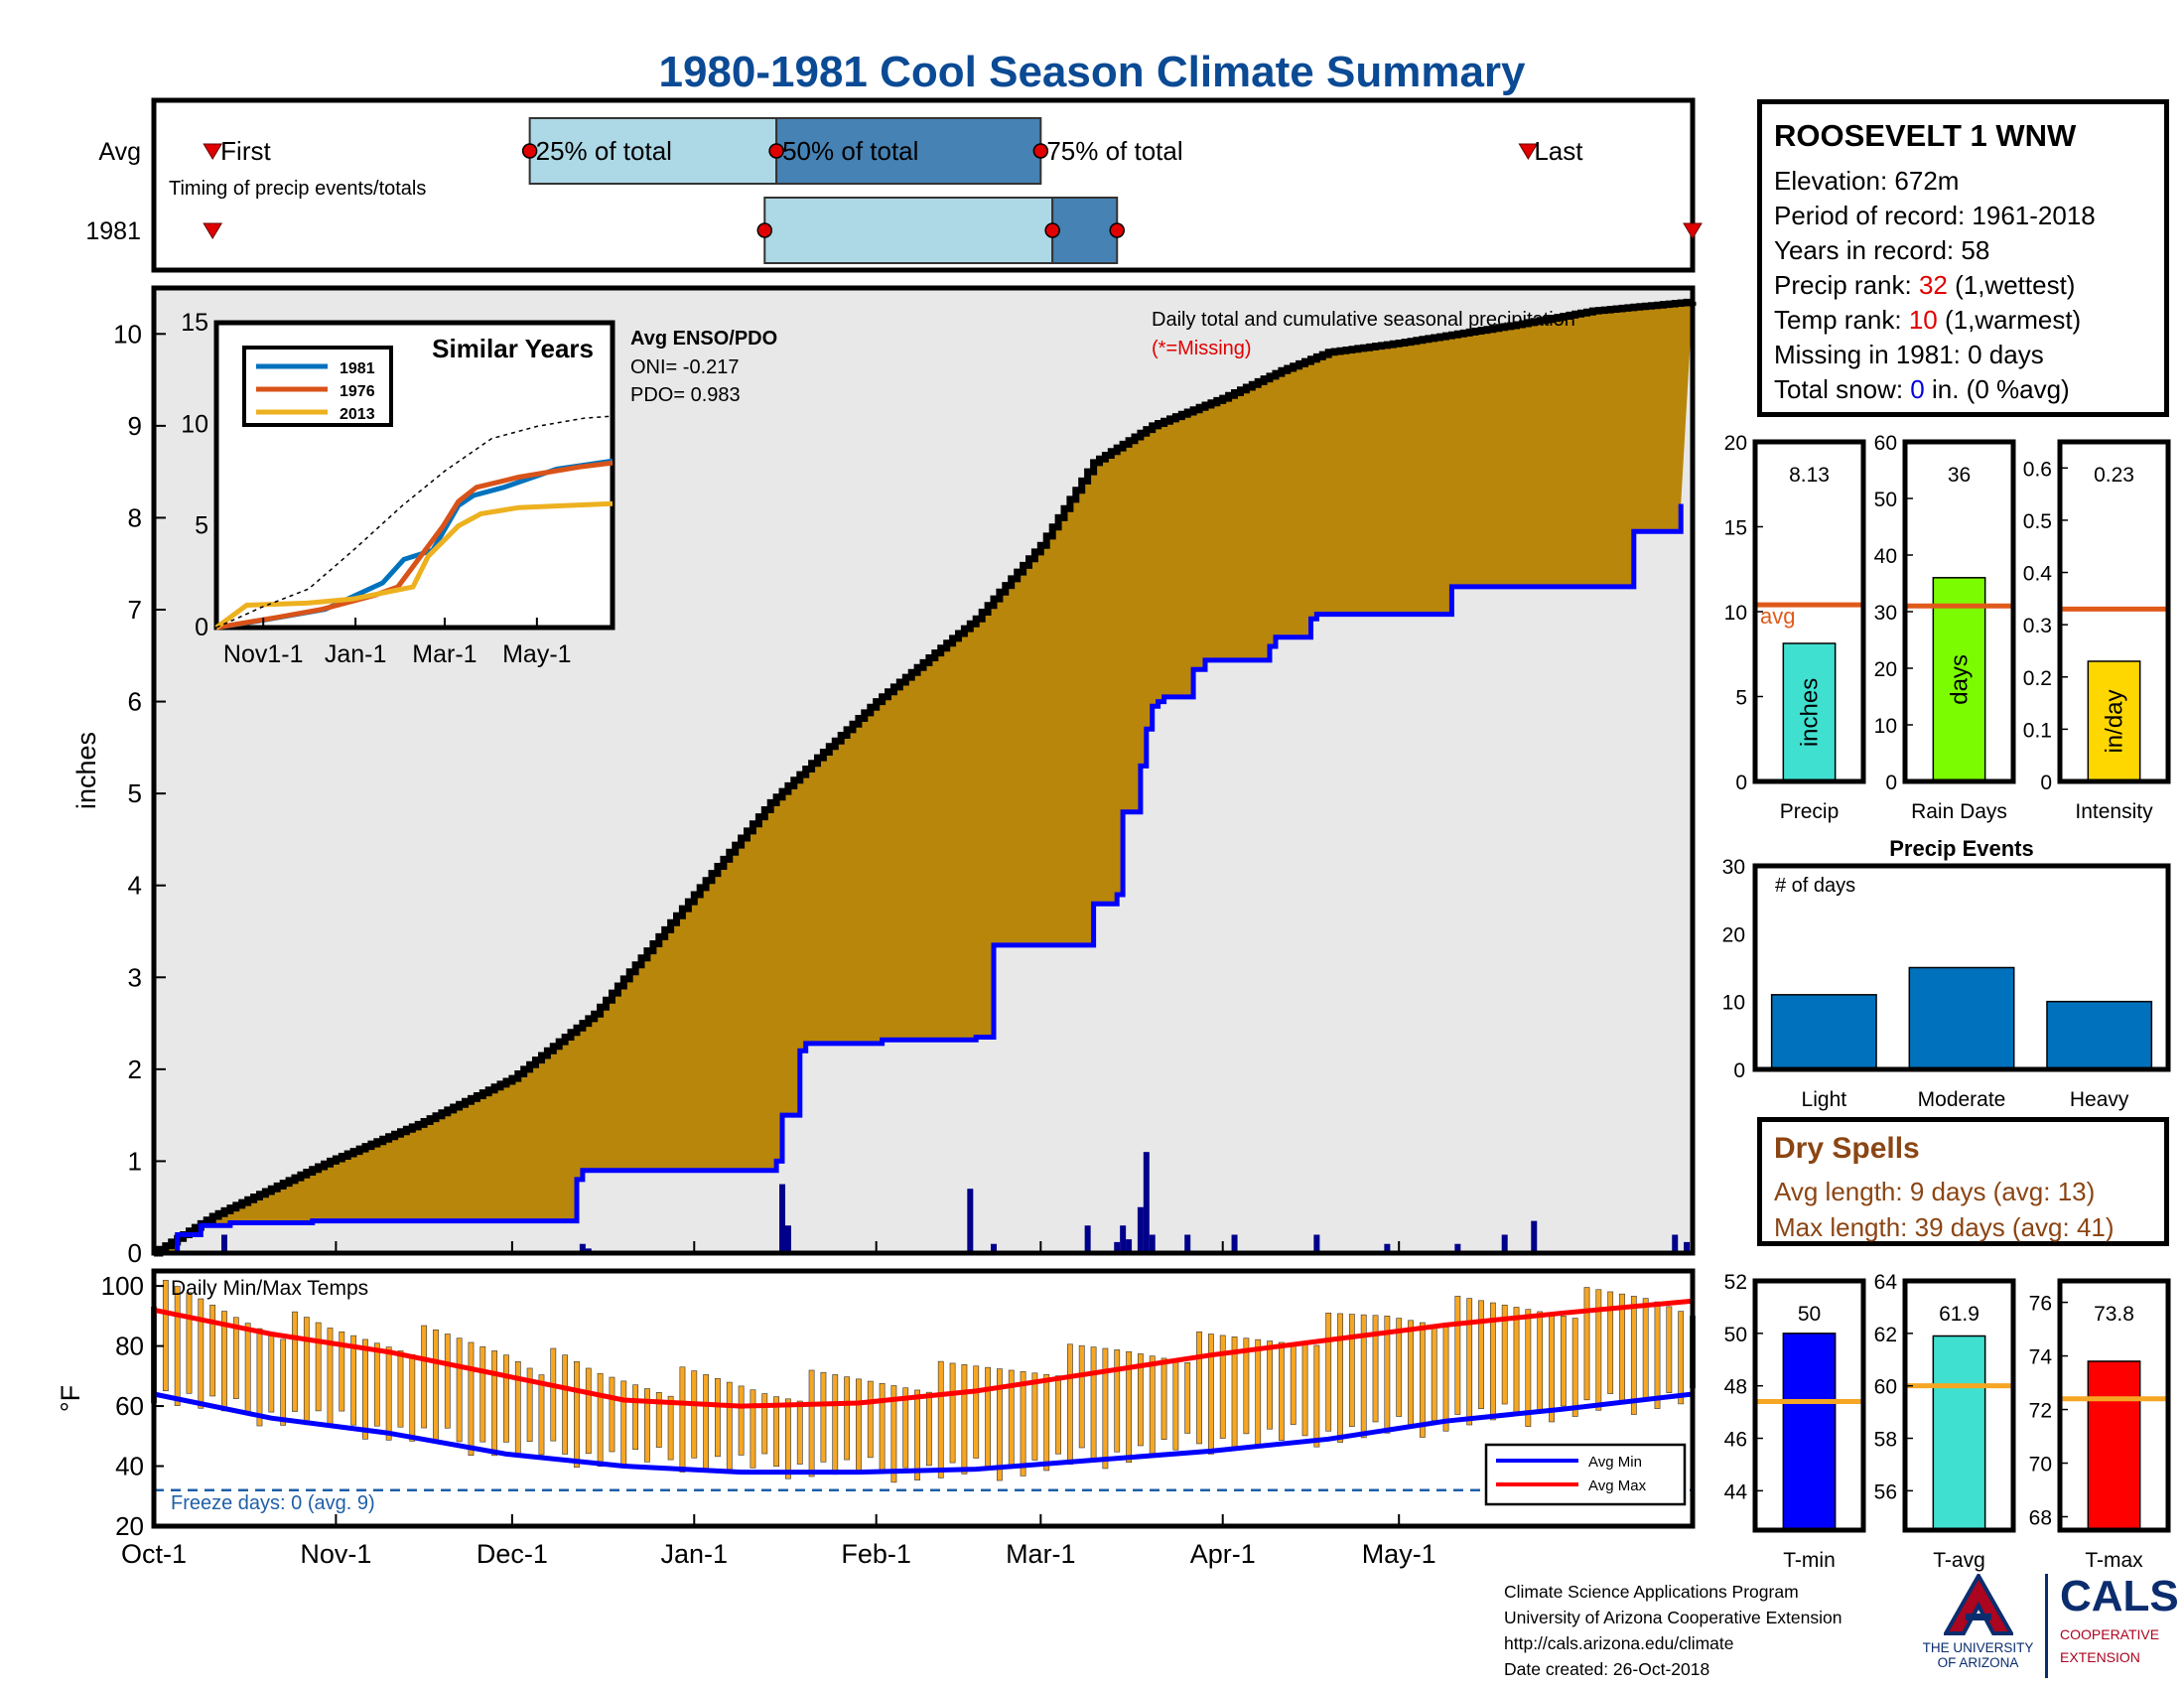 The width and height of the screenshot is (2184, 1688). What do you see at coordinates (1741, 783) in the screenshot?
I see `bar_precip-y-tick-label: 0` at bounding box center [1741, 783].